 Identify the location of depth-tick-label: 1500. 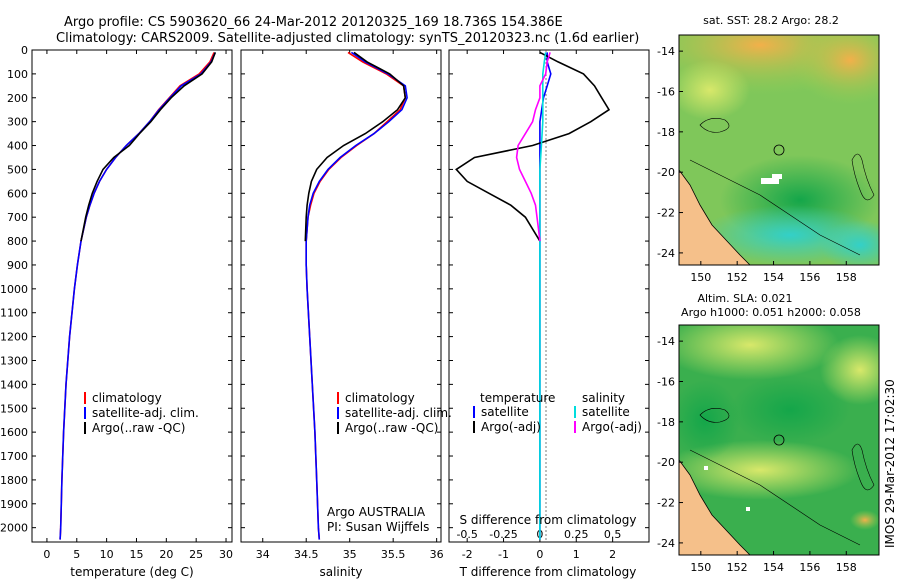
(14, 408).